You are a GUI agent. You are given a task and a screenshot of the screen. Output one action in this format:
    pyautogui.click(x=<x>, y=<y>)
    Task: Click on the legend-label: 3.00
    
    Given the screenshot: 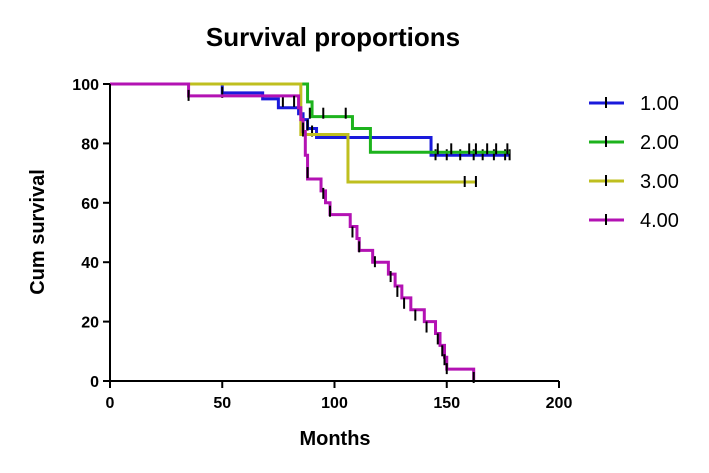 What is the action you would take?
    pyautogui.click(x=659, y=182)
    